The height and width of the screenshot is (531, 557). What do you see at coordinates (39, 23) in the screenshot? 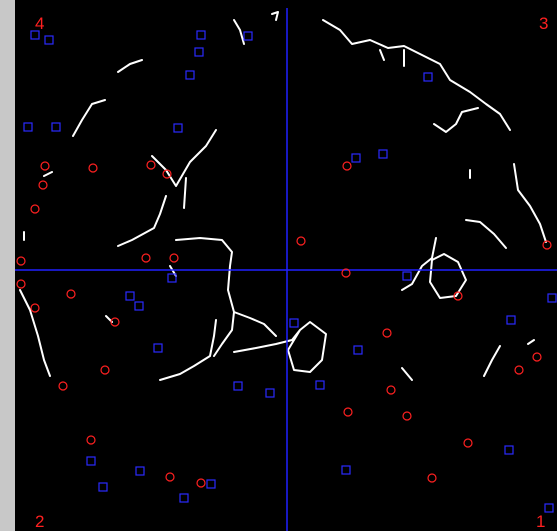
I see `corner-label: 4` at bounding box center [39, 23].